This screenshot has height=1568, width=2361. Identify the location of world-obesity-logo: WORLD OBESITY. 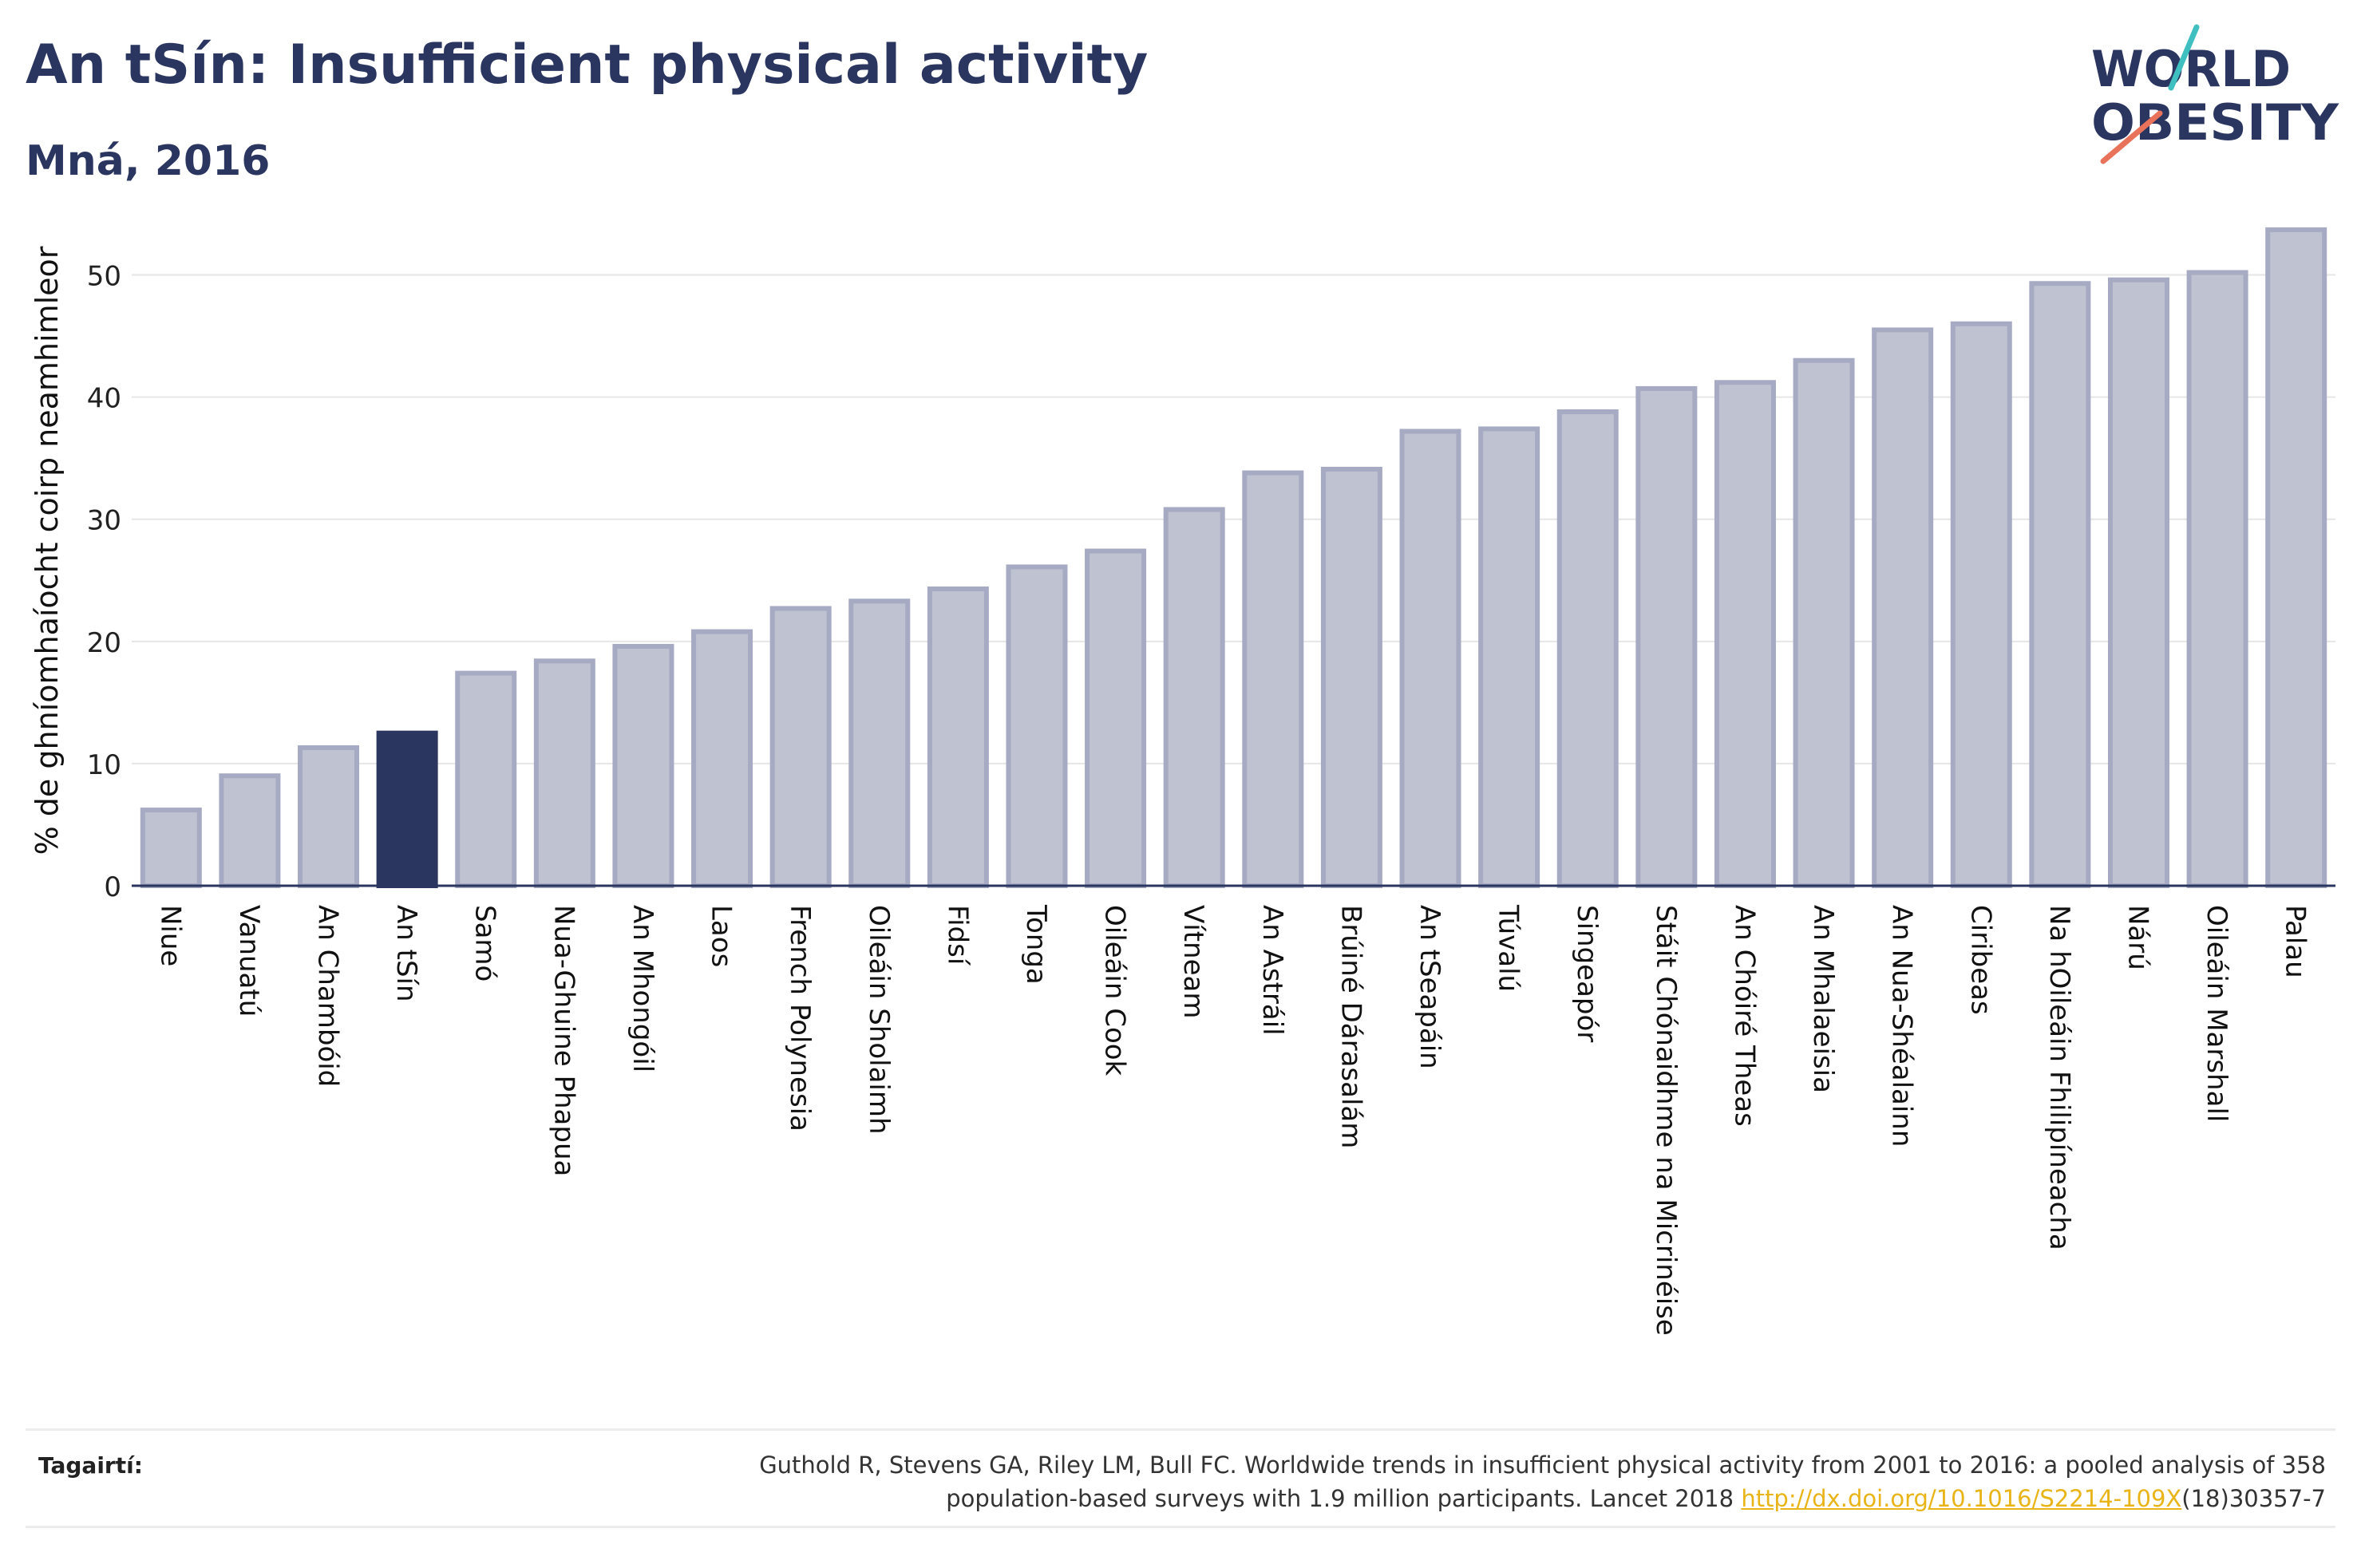
(2215, 94).